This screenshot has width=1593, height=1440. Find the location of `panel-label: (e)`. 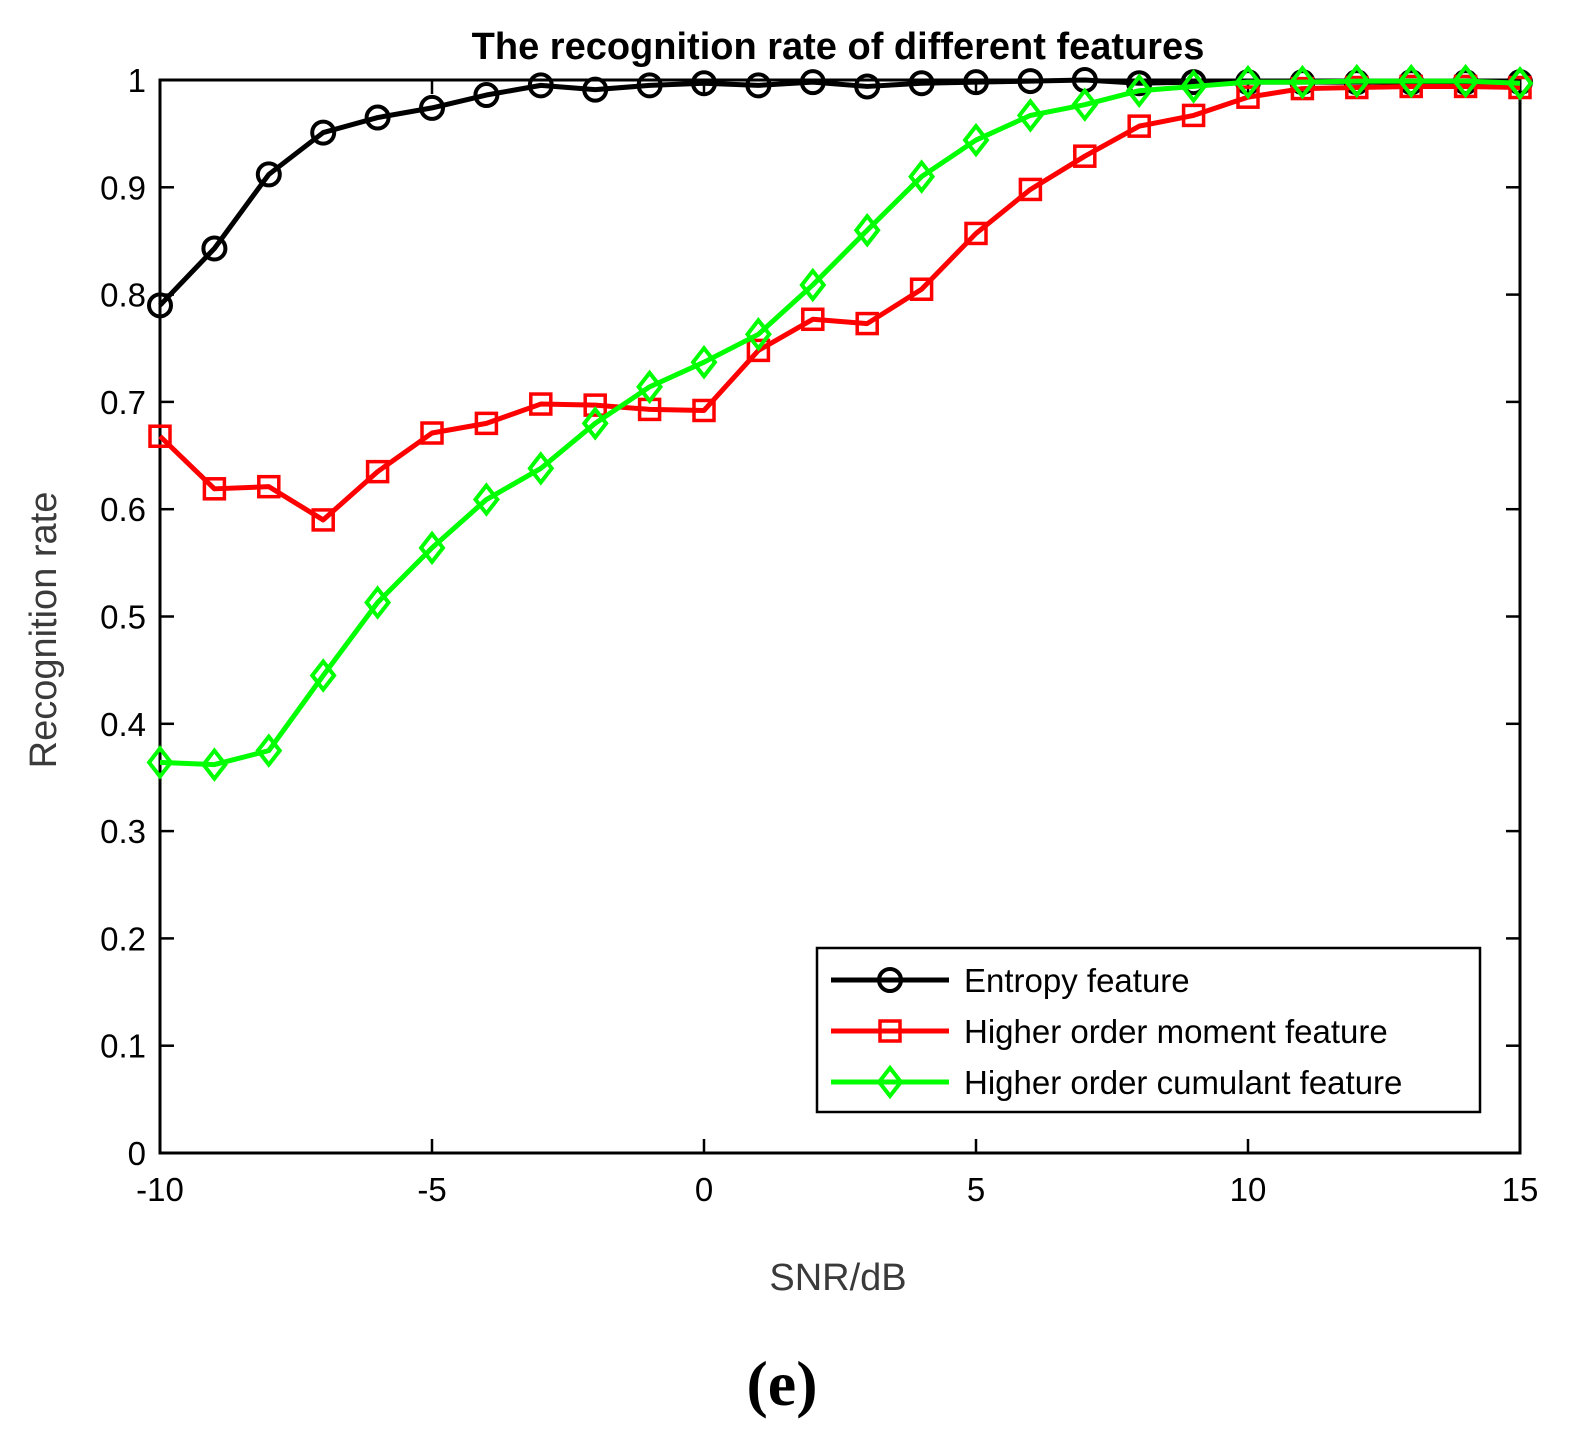

panel-label: (e) is located at coordinates (781, 1383).